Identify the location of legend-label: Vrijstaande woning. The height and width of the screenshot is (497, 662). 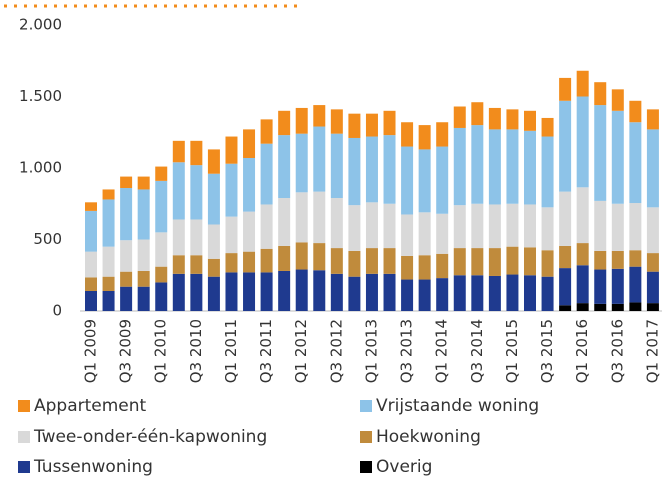
(457, 406).